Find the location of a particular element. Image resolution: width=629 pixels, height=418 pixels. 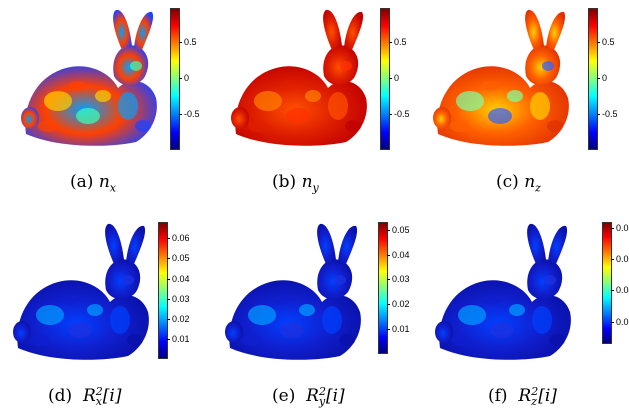

caption-b-sub: y is located at coordinates (315, 188).